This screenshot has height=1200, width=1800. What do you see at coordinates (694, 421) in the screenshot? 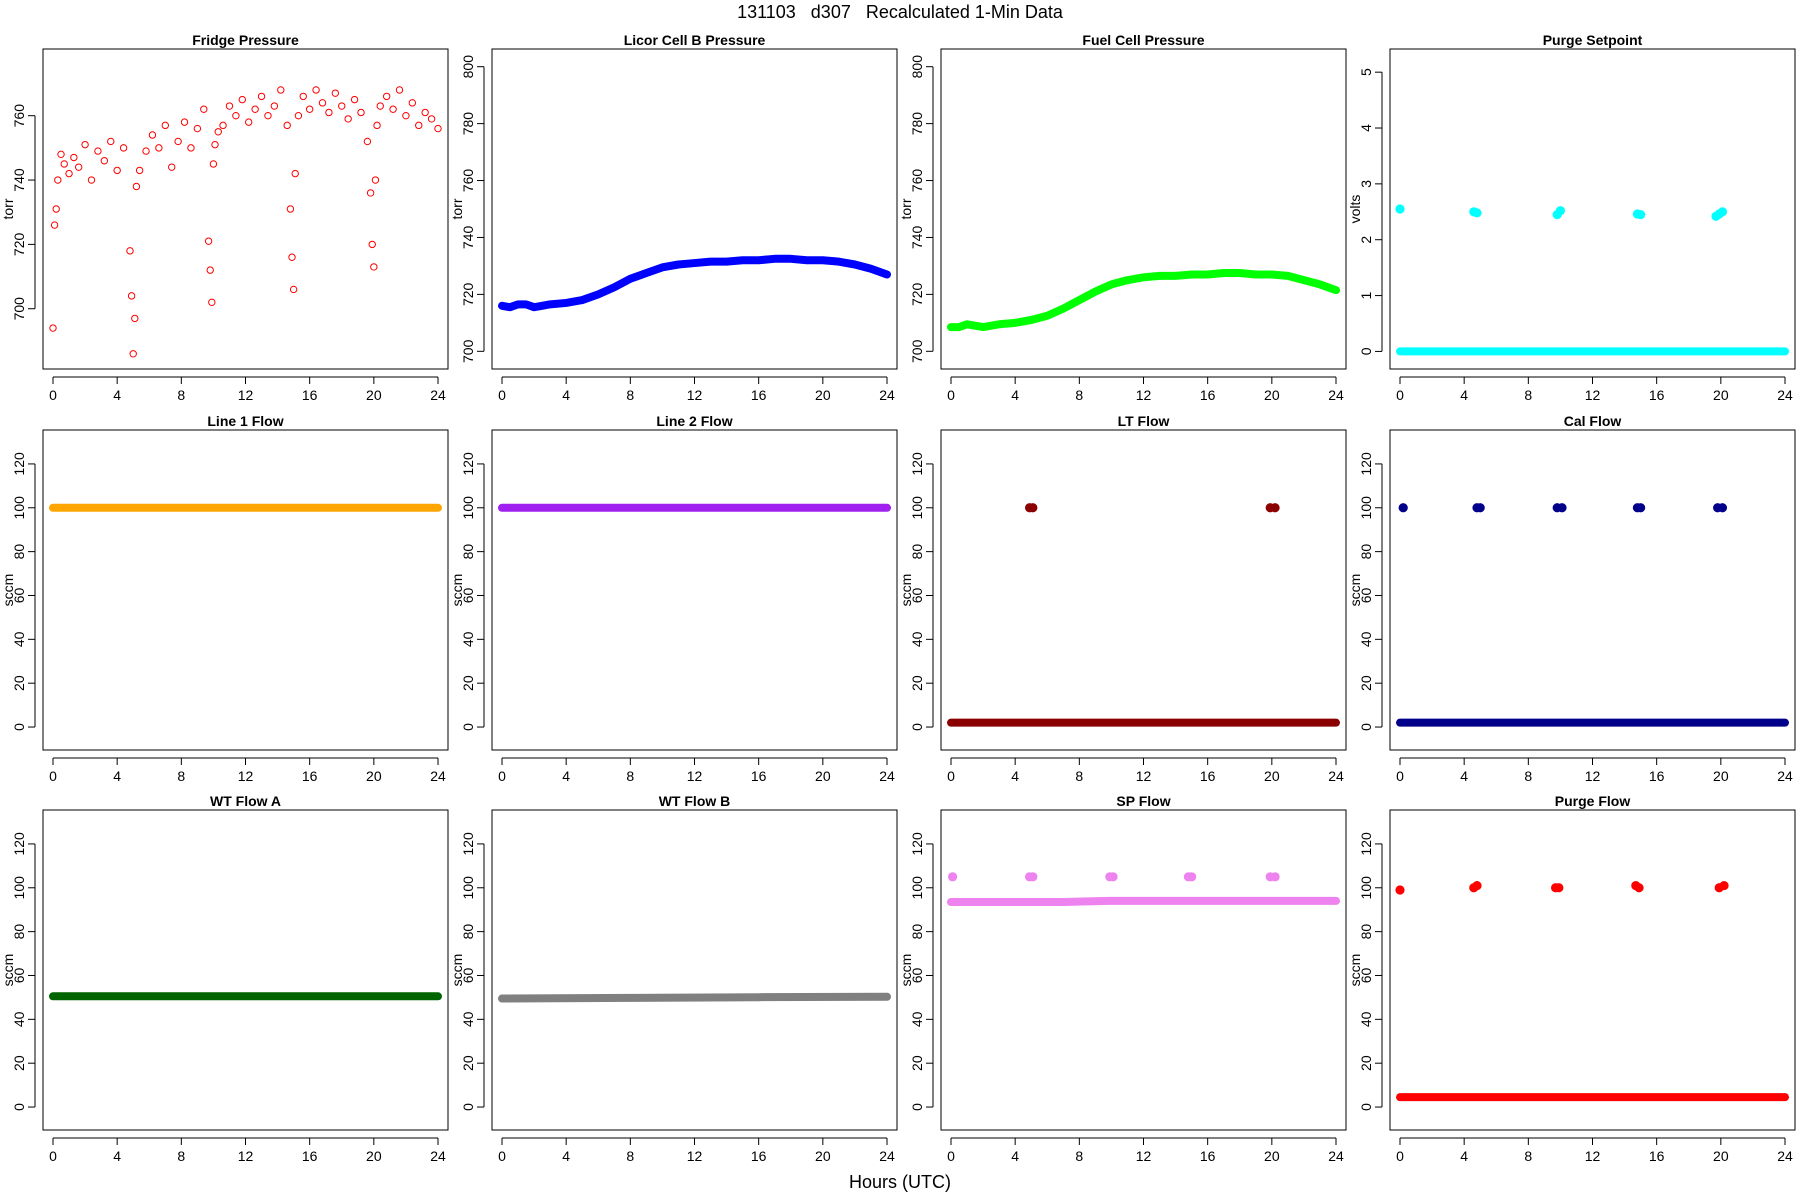
I see `chart-title: Line 2 Flow` at bounding box center [694, 421].